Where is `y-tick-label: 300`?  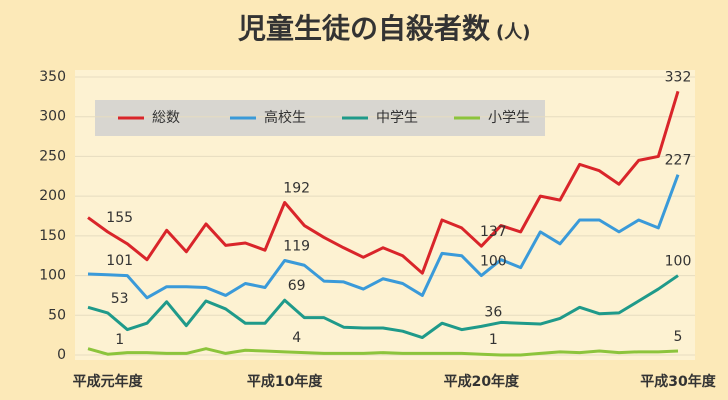
y-tick-label: 300 is located at coordinates (52, 117).